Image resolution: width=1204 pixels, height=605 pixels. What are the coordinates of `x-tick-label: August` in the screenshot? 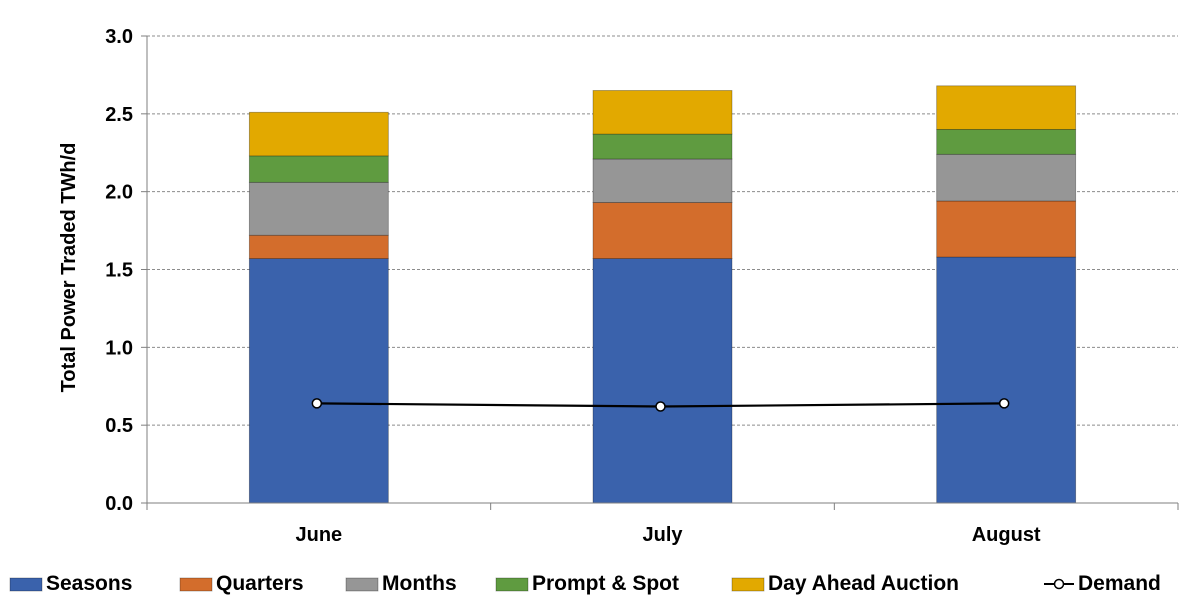 It's located at (1006, 535).